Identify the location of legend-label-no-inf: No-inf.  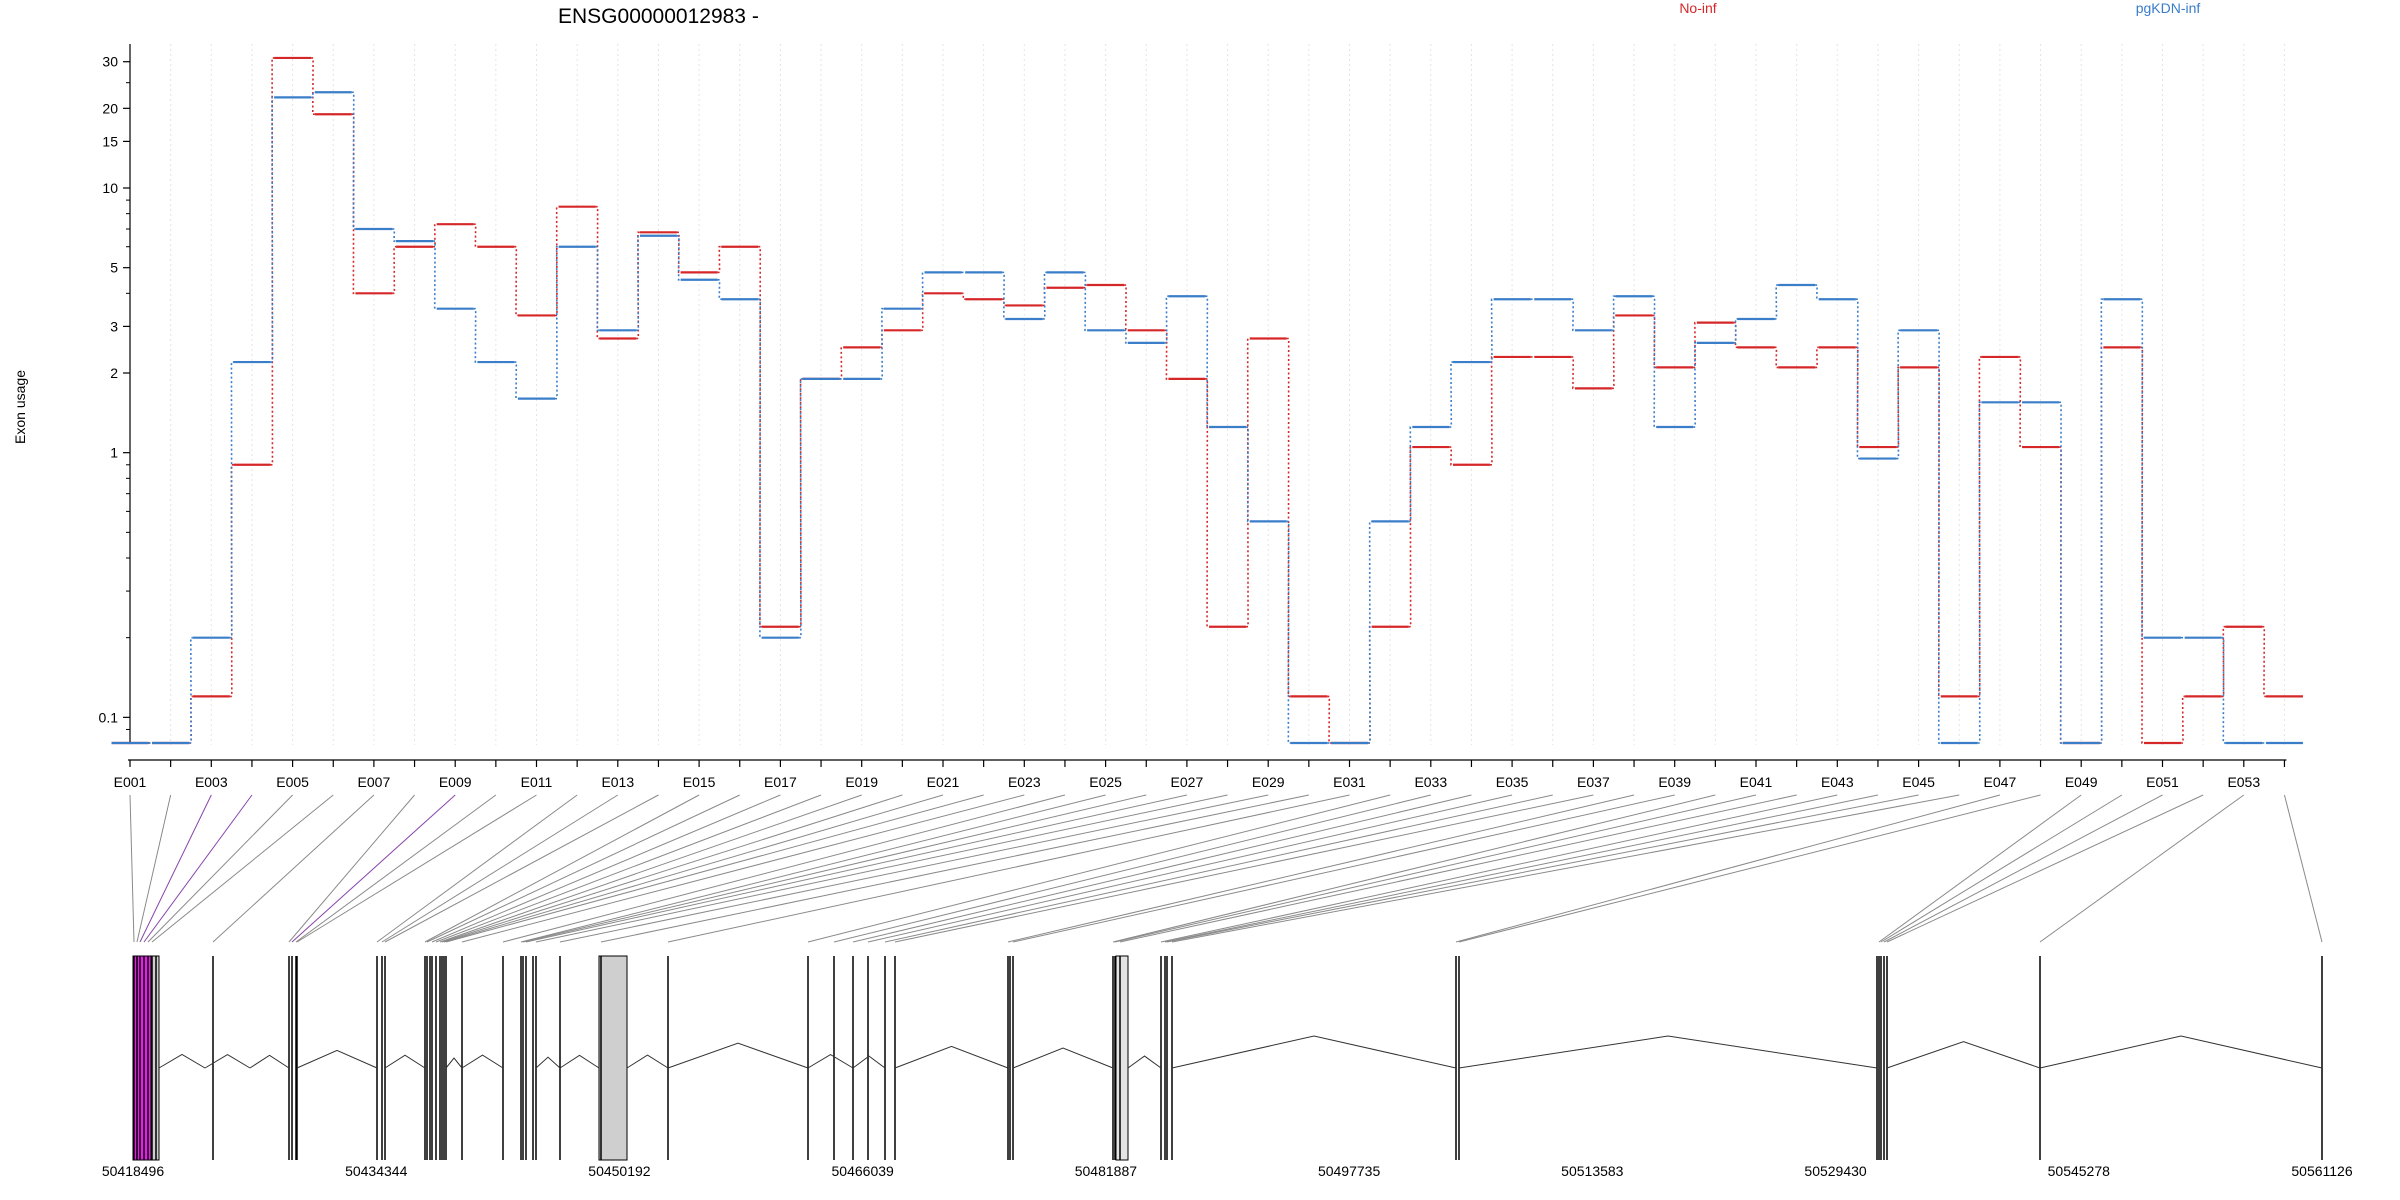
(1697, 8).